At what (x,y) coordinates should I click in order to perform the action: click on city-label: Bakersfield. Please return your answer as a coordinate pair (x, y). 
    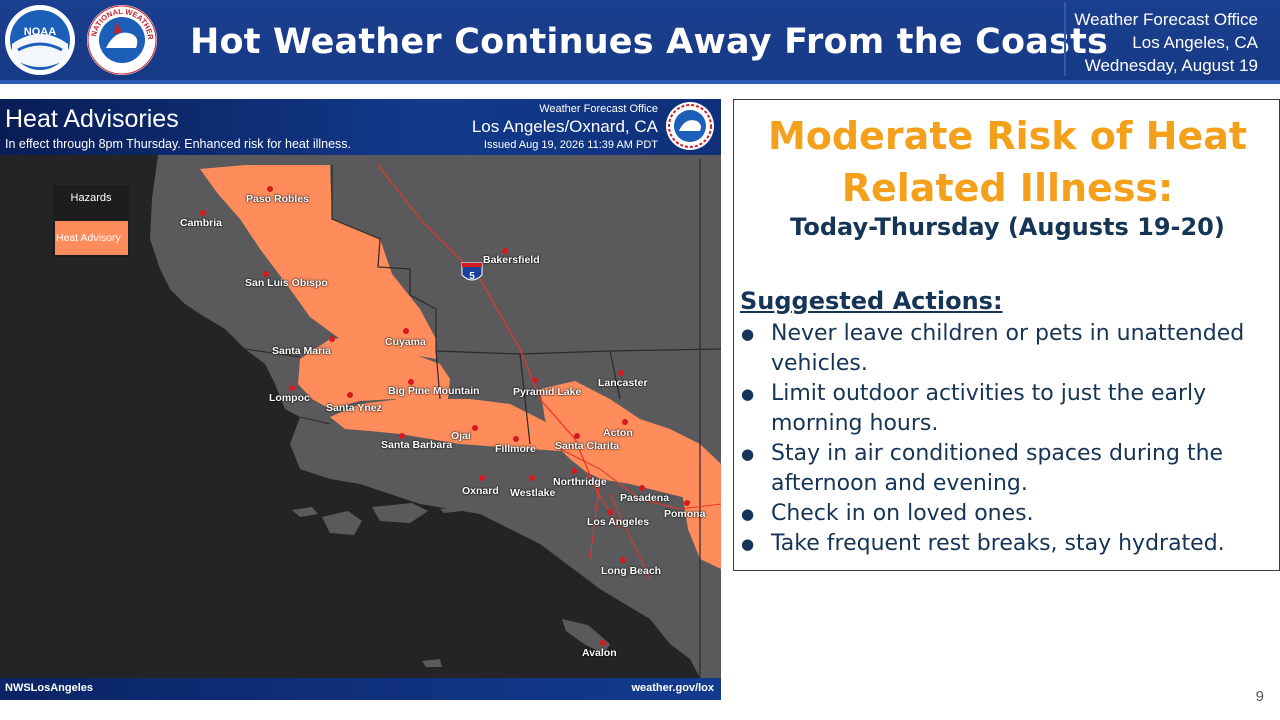
    Looking at the image, I should click on (511, 260).